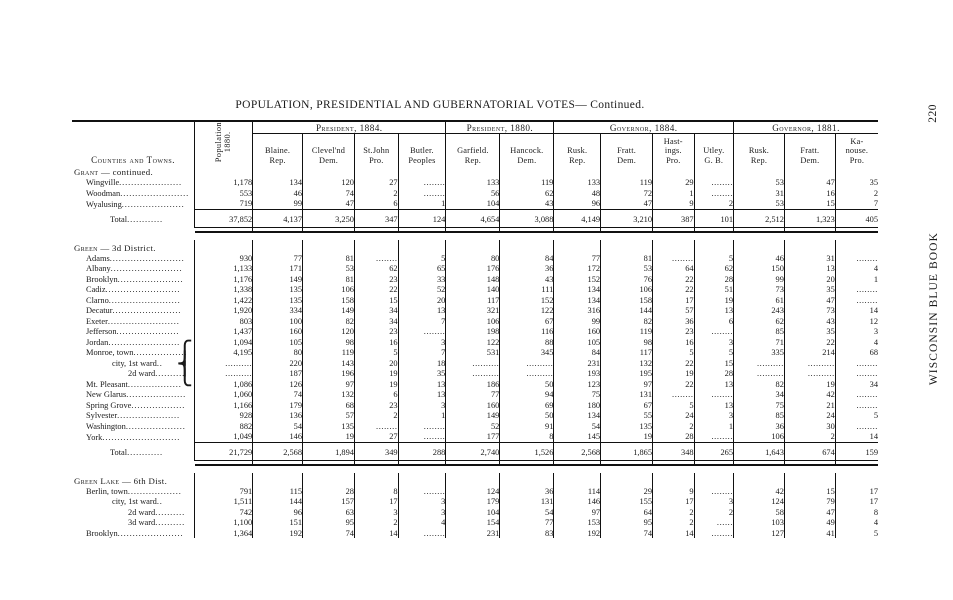  I want to click on vote-cell: 114, so click(577, 491).